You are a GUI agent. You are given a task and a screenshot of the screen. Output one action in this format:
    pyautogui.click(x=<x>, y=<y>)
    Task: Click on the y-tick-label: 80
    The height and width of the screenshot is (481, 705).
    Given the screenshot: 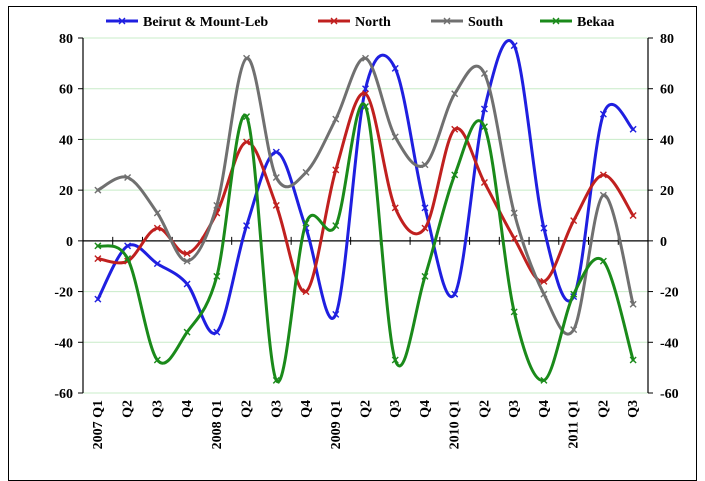 What is the action you would take?
    pyautogui.click(x=66, y=39)
    